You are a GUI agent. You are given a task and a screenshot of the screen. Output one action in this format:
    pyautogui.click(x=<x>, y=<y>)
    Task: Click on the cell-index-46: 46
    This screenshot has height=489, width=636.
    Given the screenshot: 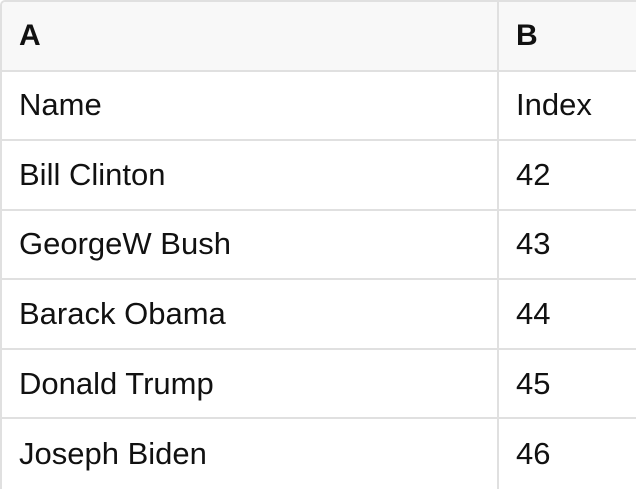 What is the action you would take?
    pyautogui.click(x=567, y=454)
    